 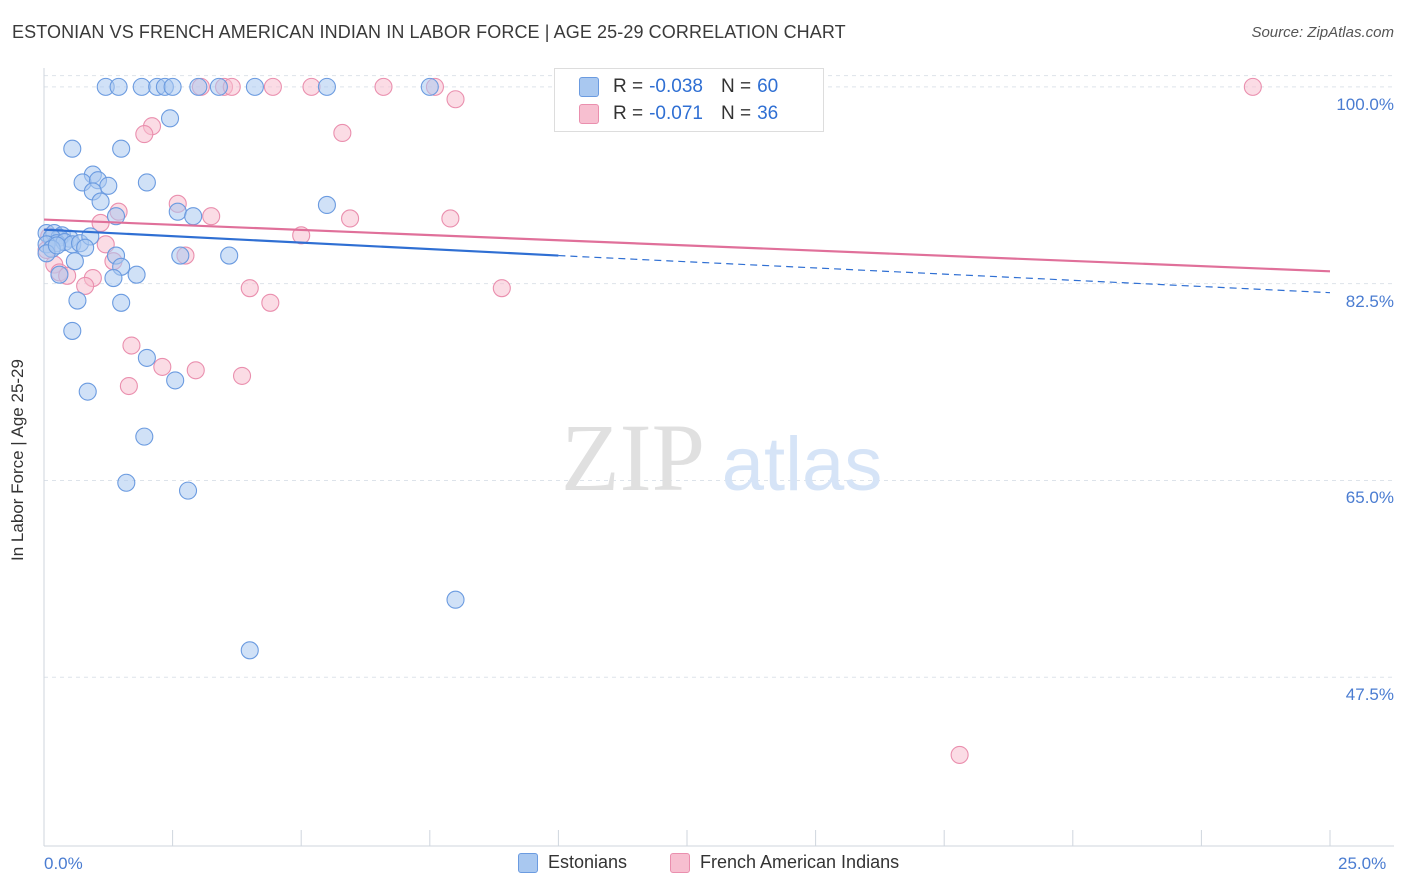 I want to click on legend-r-value: -0.038, so click(x=676, y=86).